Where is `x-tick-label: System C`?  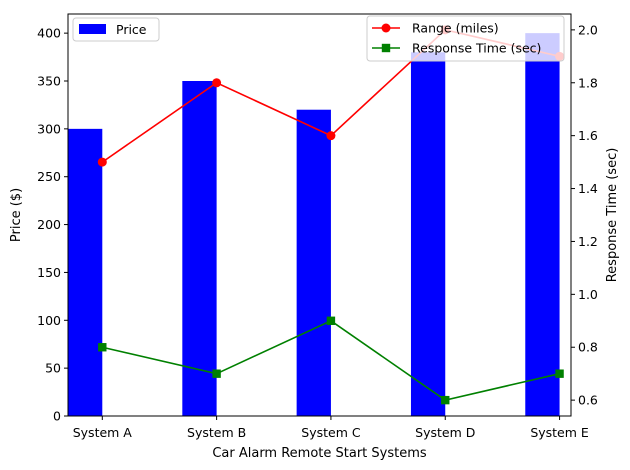 x-tick-label: System C is located at coordinates (331, 432).